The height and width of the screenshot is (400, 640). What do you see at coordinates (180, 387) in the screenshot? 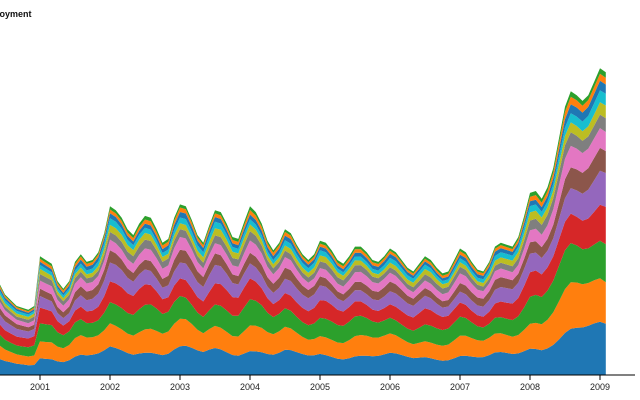
I see `x-tick-label-2003: 2003` at bounding box center [180, 387].